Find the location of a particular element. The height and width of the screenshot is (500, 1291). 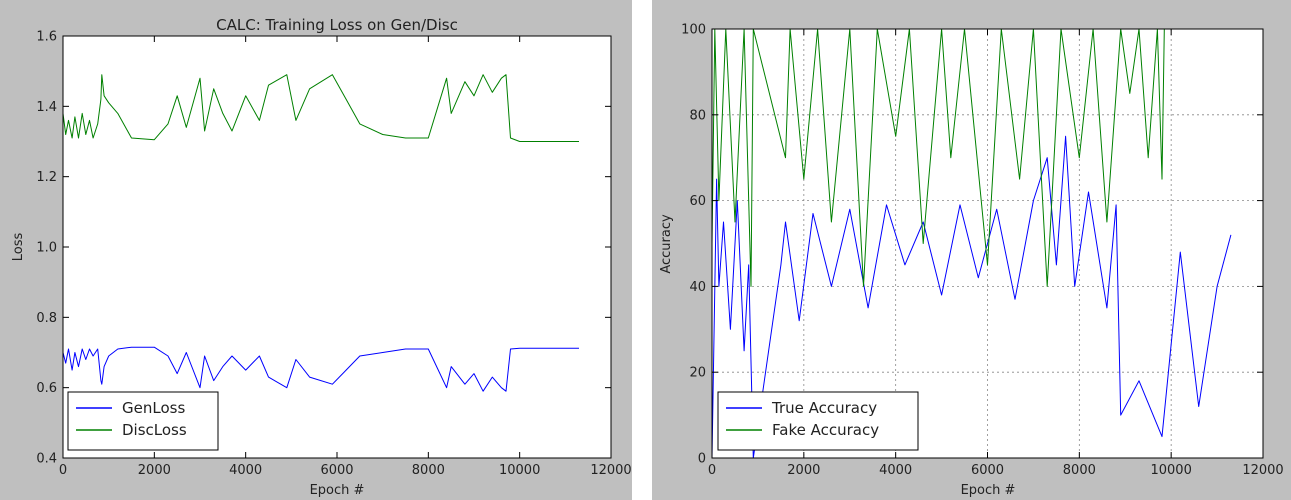

loss-legend-box is located at coordinates (143, 421).